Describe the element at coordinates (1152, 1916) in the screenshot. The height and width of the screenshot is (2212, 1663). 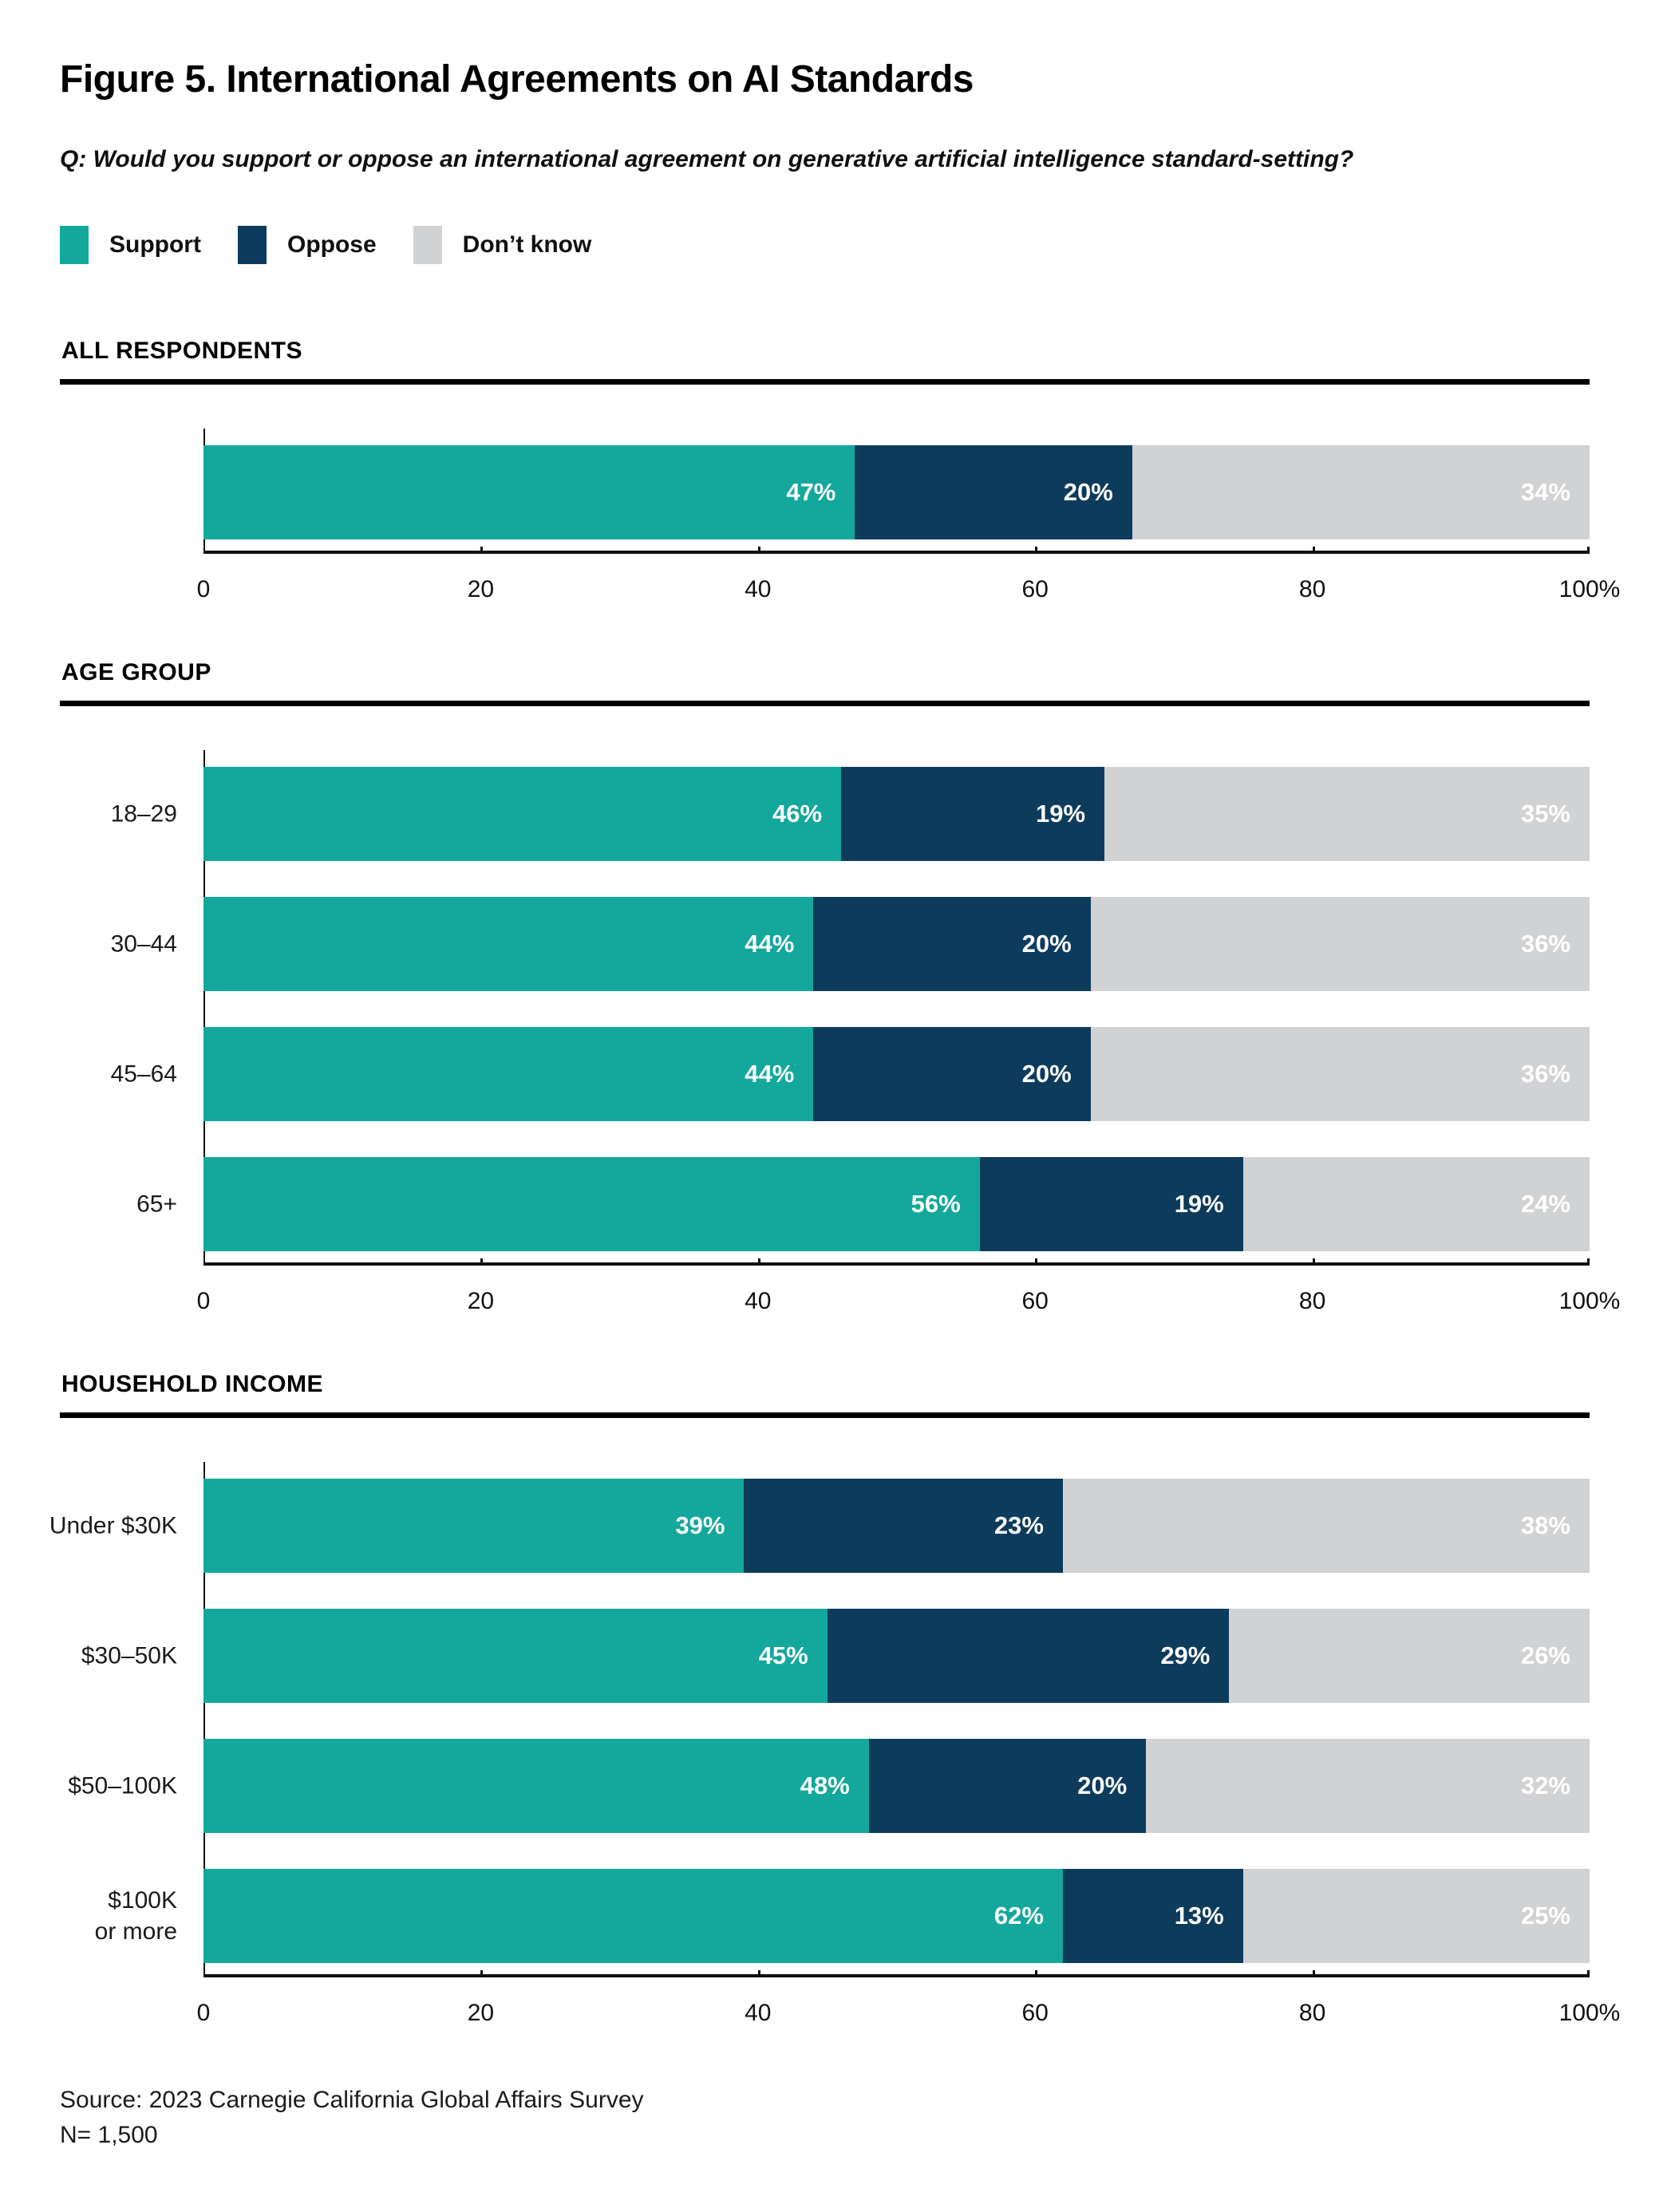
I see `oppose-segment: 13%` at that location.